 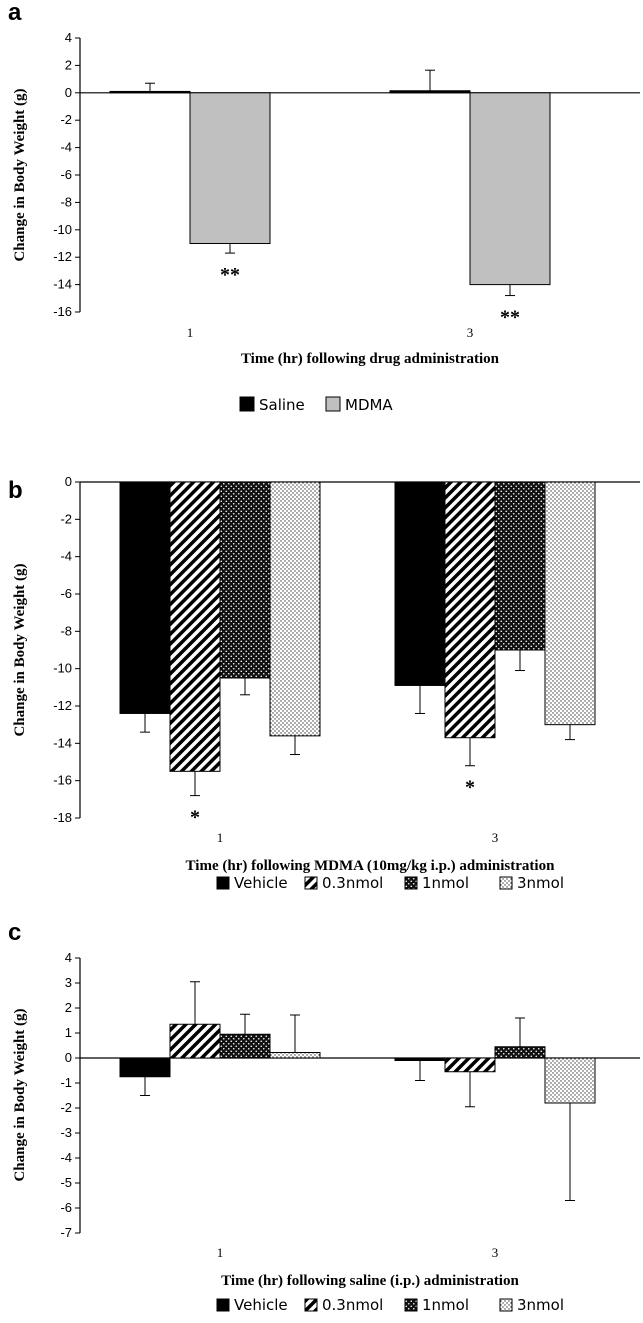 What do you see at coordinates (68, 1032) in the screenshot?
I see `y-tick-label: 1` at bounding box center [68, 1032].